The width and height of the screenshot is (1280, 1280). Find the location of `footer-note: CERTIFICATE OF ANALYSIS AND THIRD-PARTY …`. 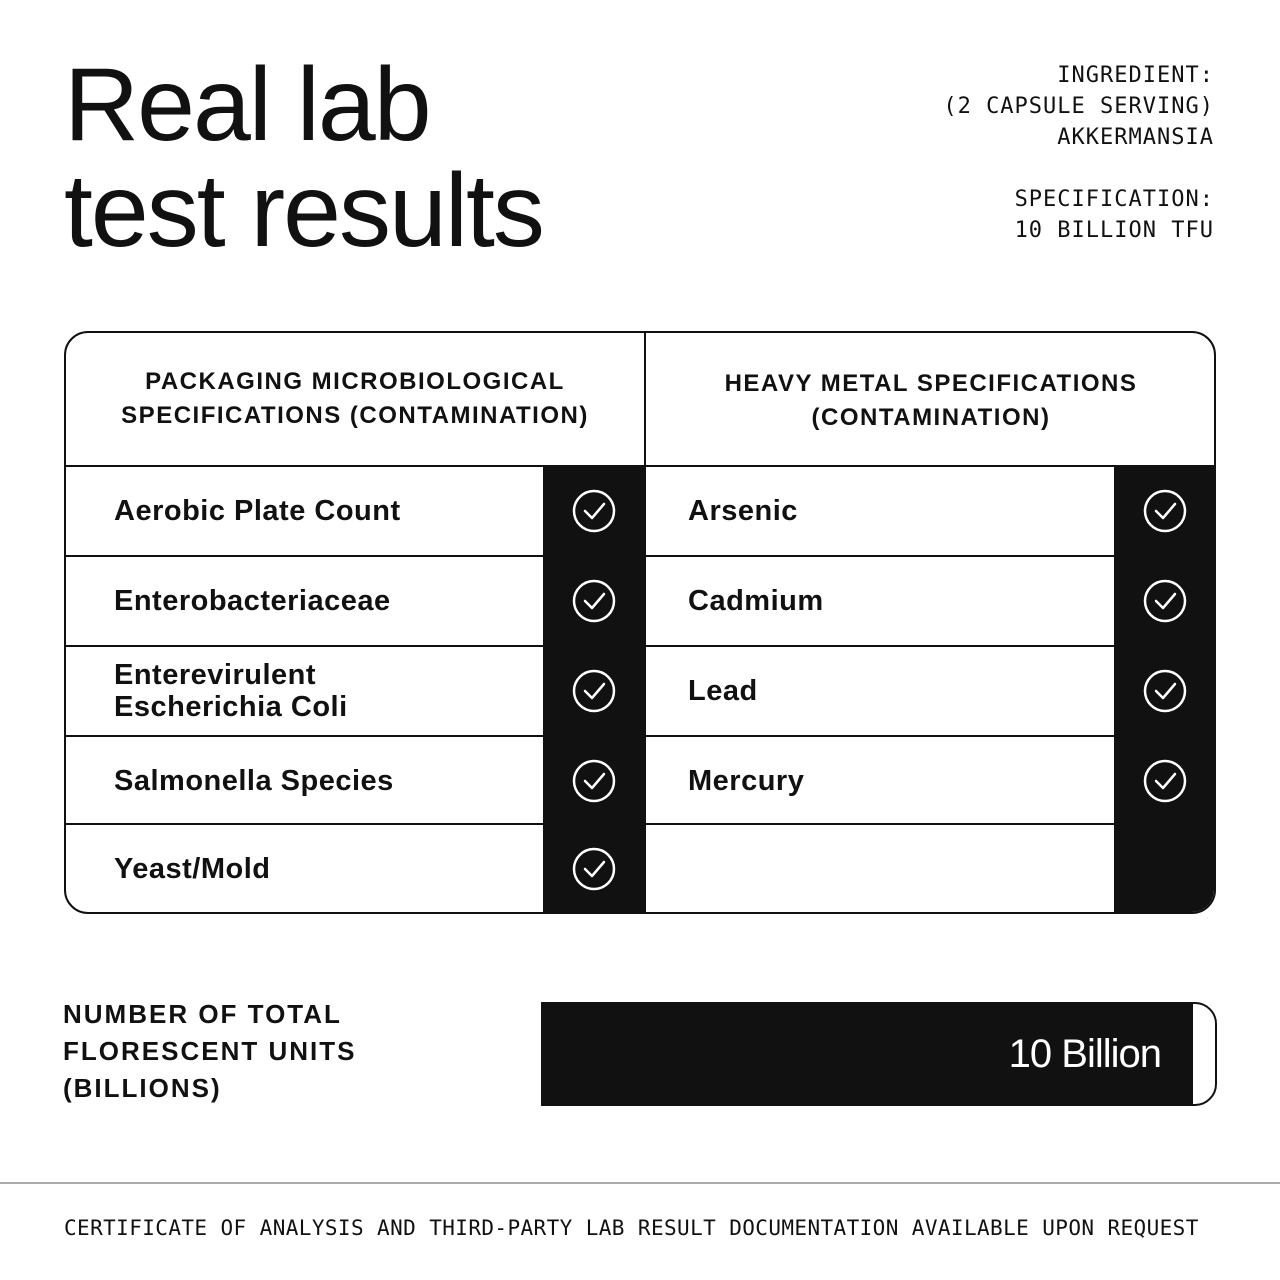

footer-note: CERTIFICATE OF ANALYSIS AND THIRD-PARTY … is located at coordinates (631, 1228).